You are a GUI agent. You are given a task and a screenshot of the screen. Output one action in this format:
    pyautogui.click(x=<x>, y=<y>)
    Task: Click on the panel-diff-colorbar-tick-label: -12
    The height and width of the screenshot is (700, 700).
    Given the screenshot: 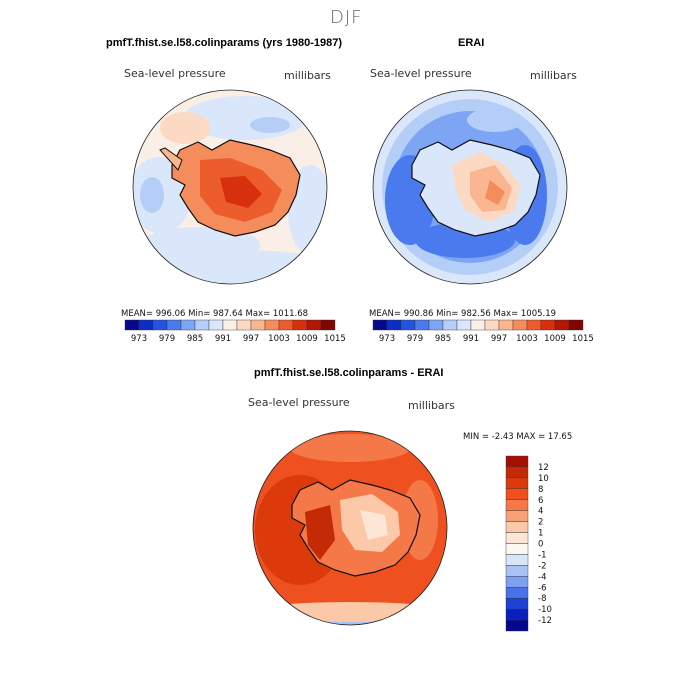 What is the action you would take?
    pyautogui.click(x=545, y=621)
    